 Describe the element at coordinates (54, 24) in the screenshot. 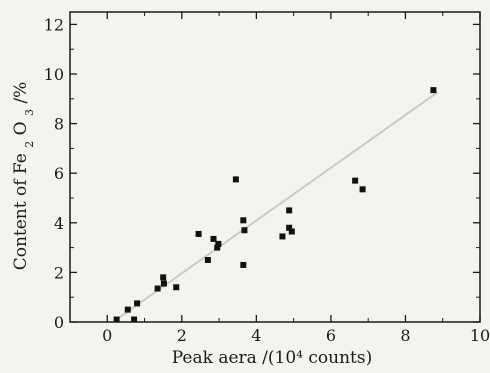

I see `y-tick-label-12: 12` at that location.